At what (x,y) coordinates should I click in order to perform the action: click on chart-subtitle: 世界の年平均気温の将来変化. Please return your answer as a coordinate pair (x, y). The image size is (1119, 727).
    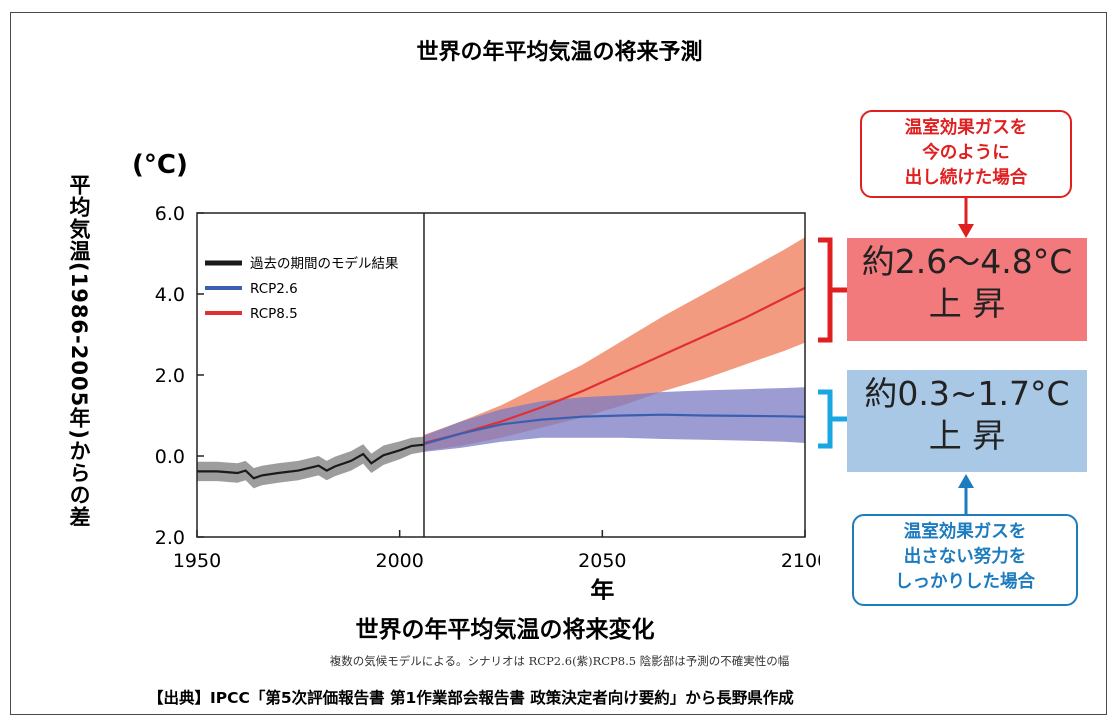
    Looking at the image, I should click on (505, 630).